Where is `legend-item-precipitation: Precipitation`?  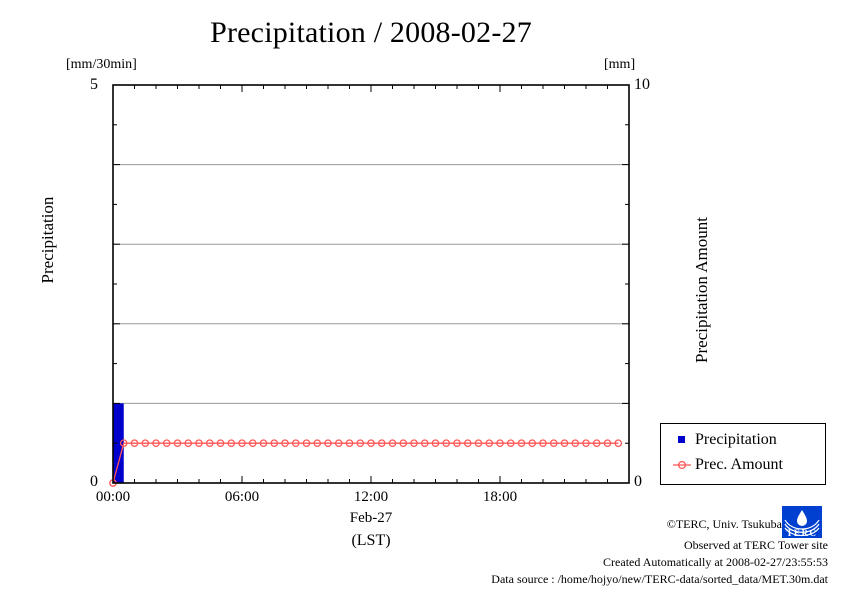
legend-item-precipitation: Precipitation is located at coordinates (724, 440).